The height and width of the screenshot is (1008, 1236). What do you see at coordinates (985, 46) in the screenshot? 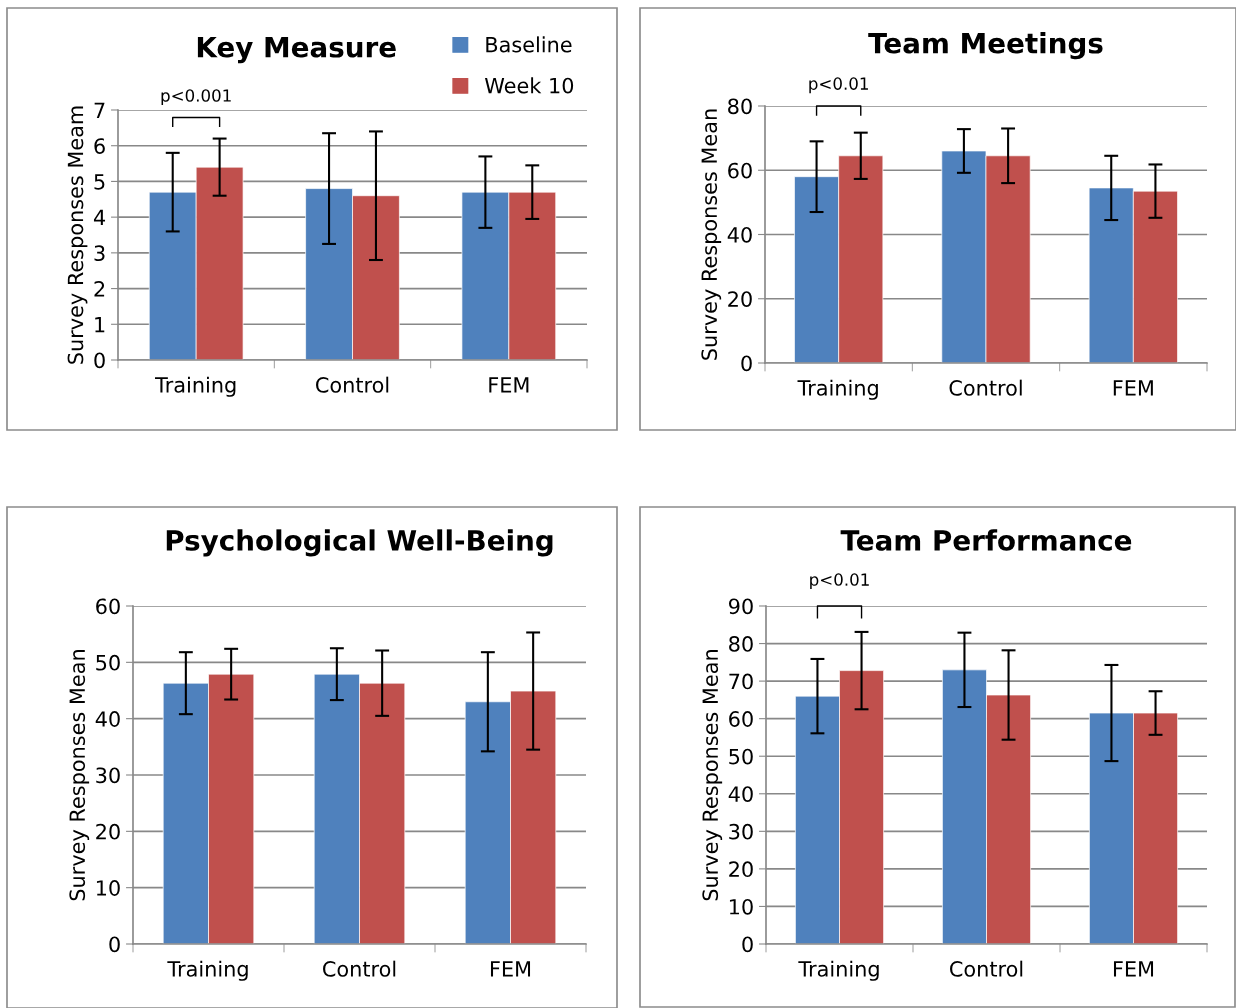
I see `chart-title: Team Meetings` at bounding box center [985, 46].